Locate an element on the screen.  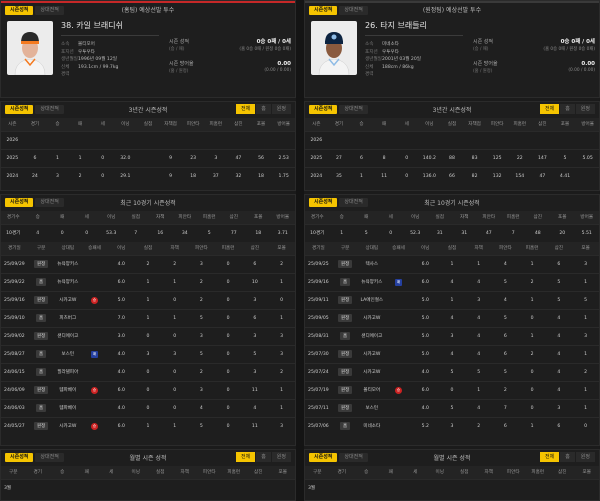
column-header: 자책 is located at coordinates (184, 472).